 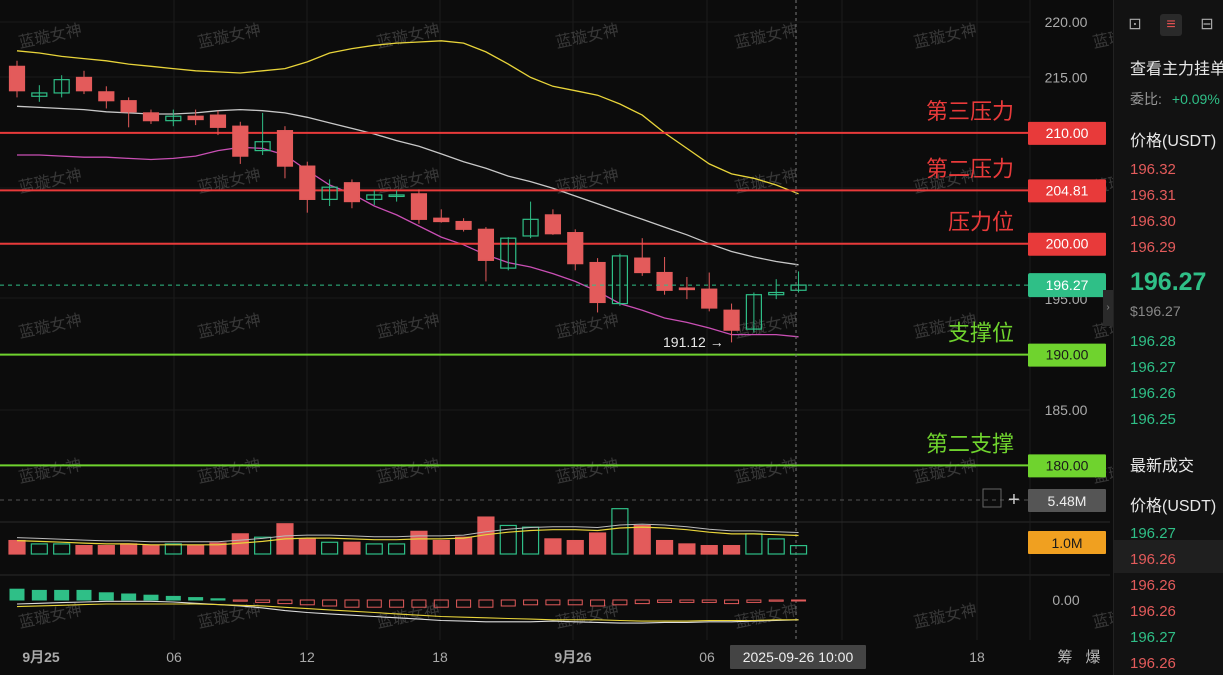 I want to click on macd-dif-line, so click(x=407, y=612).